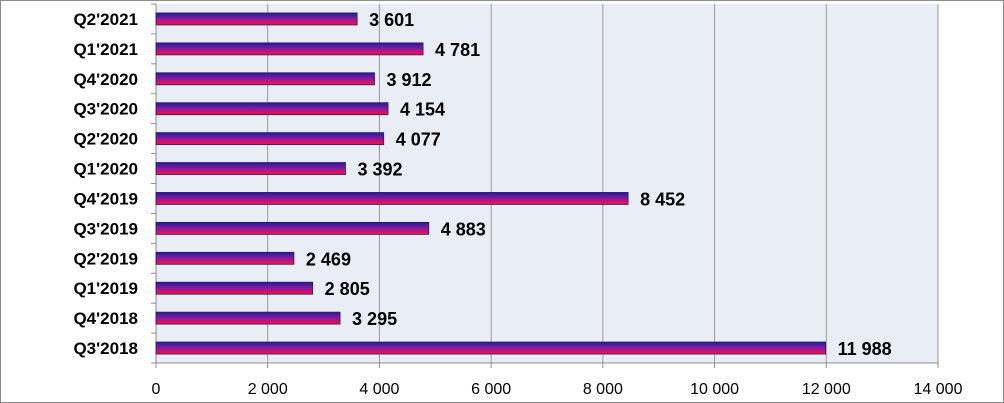 The width and height of the screenshot is (1004, 403). I want to click on data-label: 11 988, so click(865, 349).